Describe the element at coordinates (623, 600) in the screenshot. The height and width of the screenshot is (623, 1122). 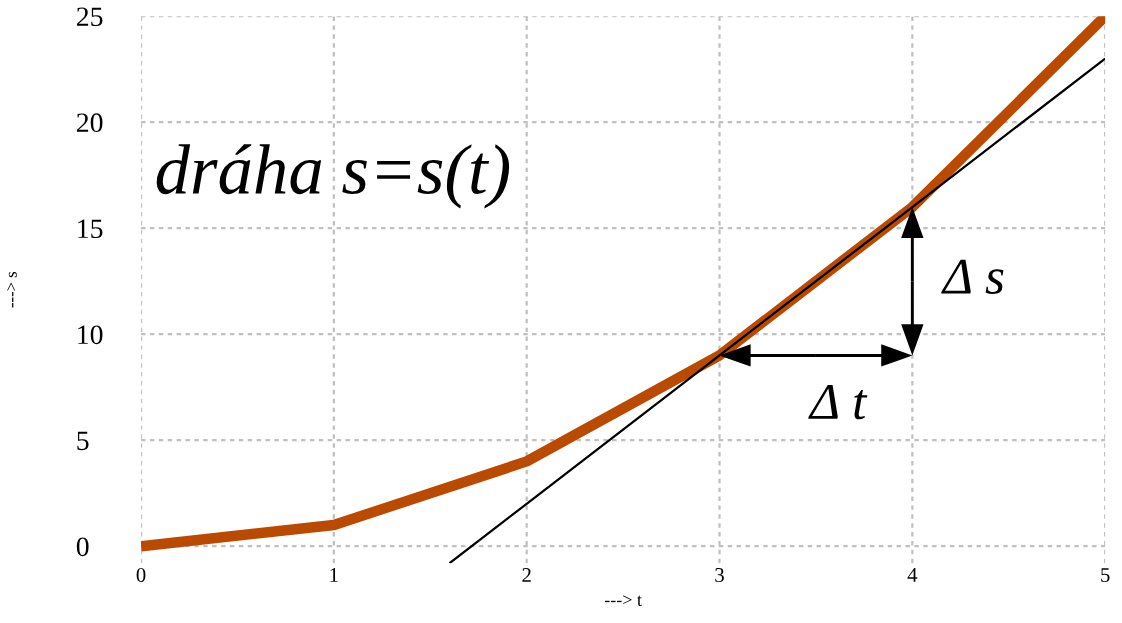
I see `x-axis-title: ---> t` at that location.